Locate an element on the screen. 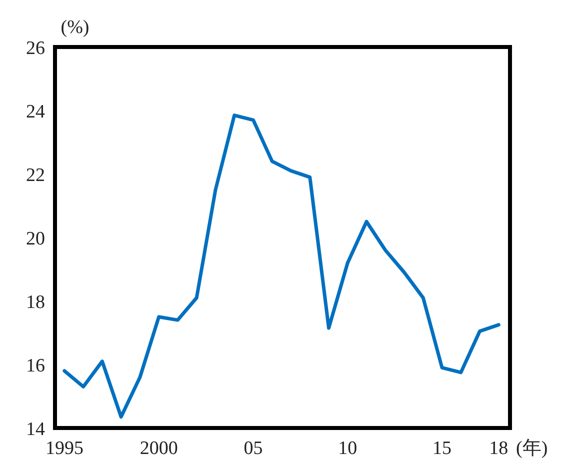 The height and width of the screenshot is (462, 563). y-tick-label: 22 is located at coordinates (35, 175).